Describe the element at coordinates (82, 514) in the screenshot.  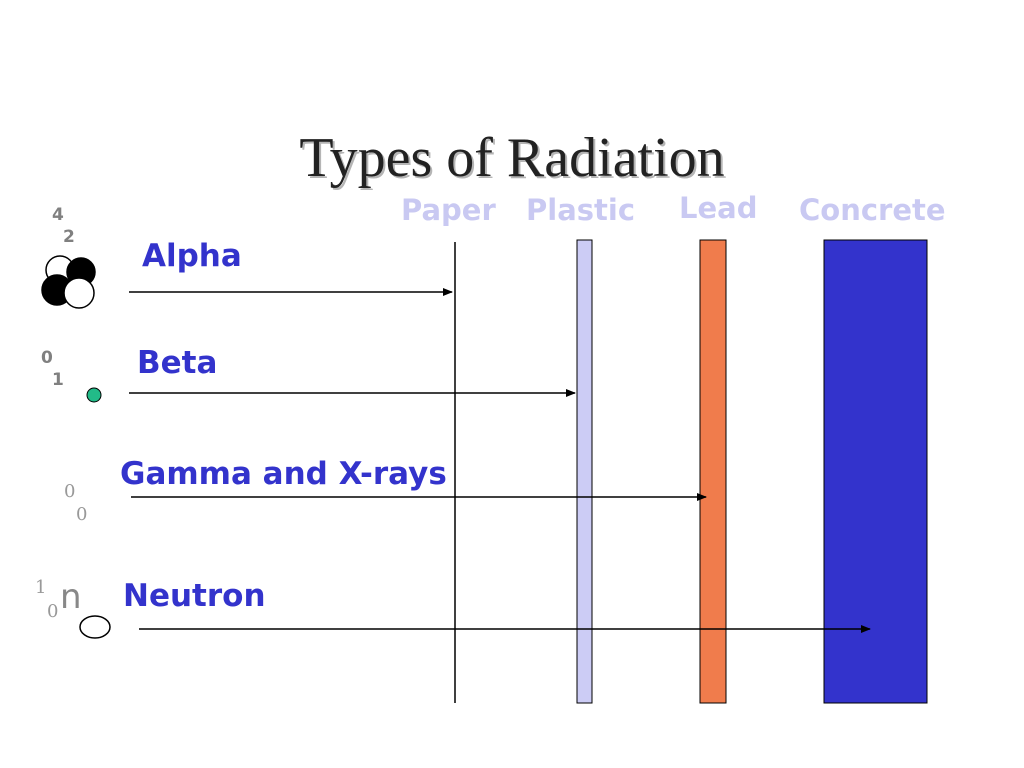
I see `gamma-charge-number: 0` at that location.